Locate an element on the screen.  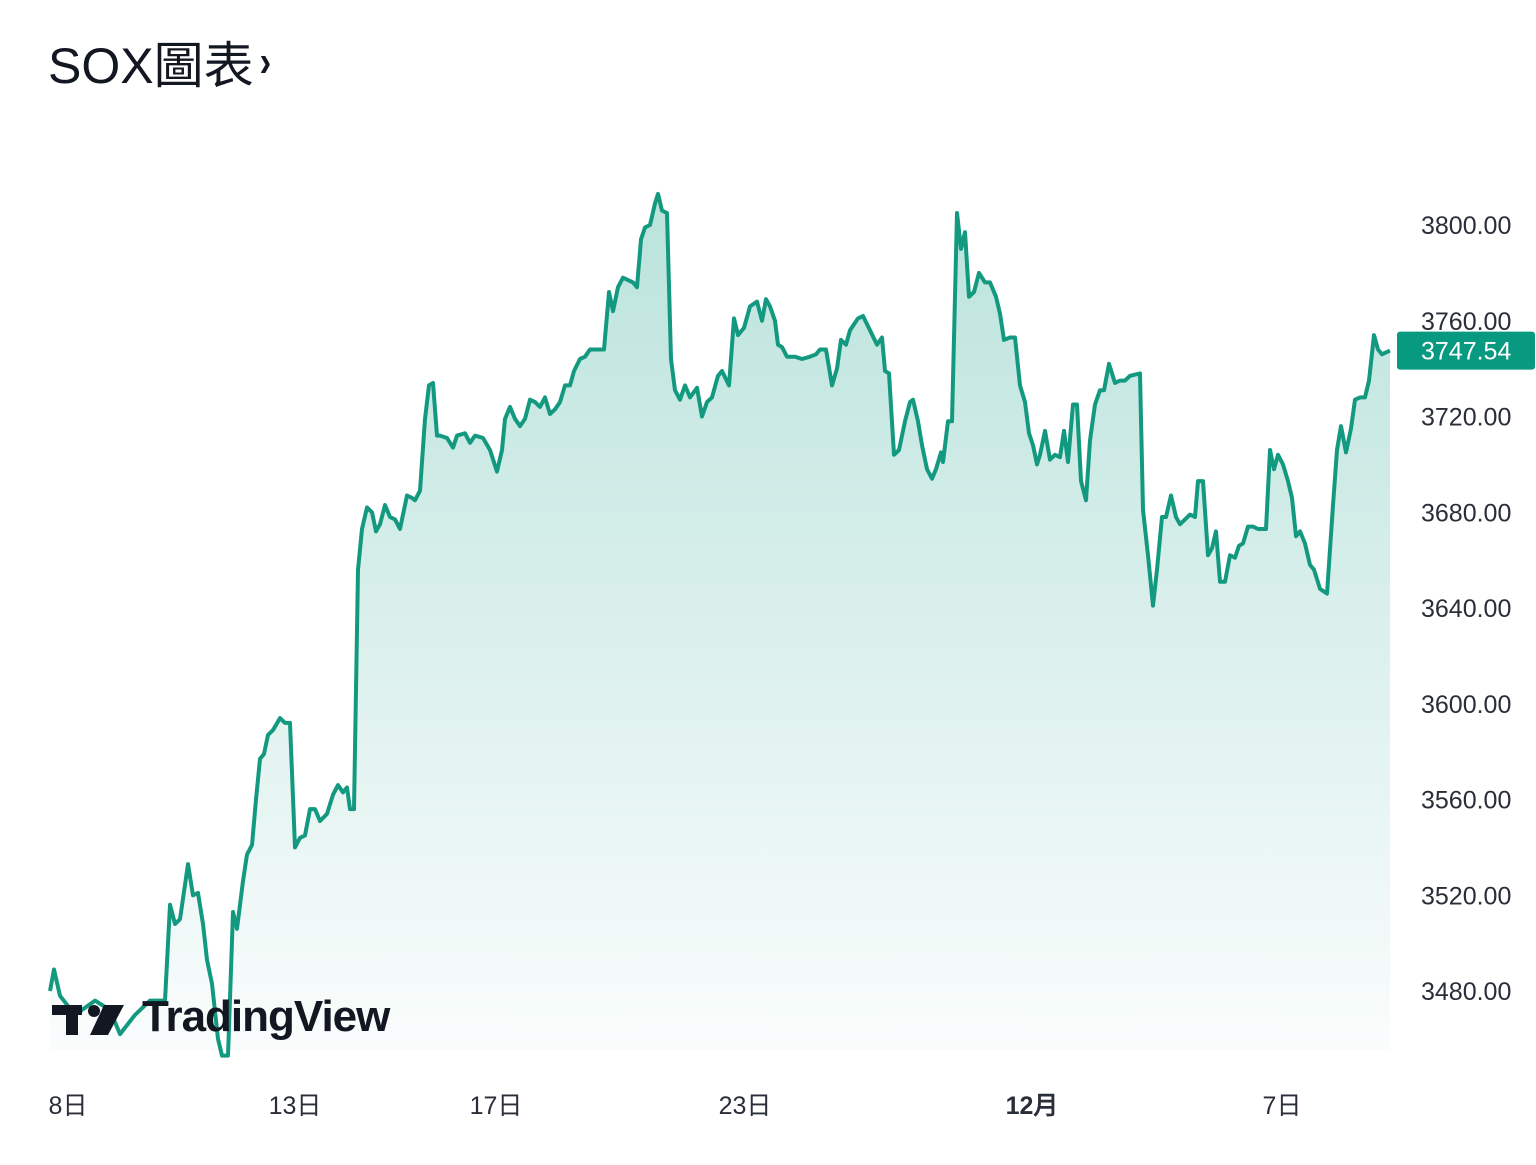
y-tick-label: 3680.00 is located at coordinates (1466, 513).